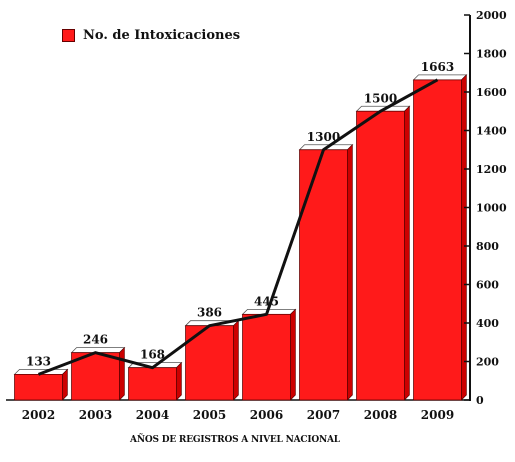 This screenshot has height=462, width=515. Describe the element at coordinates (95, 415) in the screenshot. I see `x-tick-label-2003: 2003` at that location.